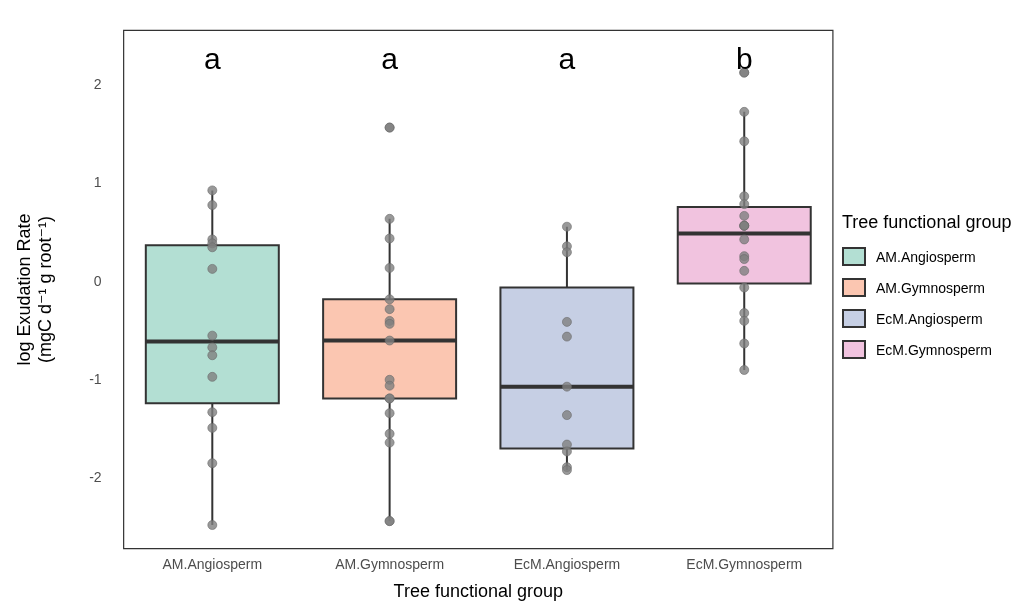 Image resolution: width=1026 pixels, height=607 pixels. What do you see at coordinates (744, 58) in the screenshot?
I see `annotation: b` at bounding box center [744, 58].